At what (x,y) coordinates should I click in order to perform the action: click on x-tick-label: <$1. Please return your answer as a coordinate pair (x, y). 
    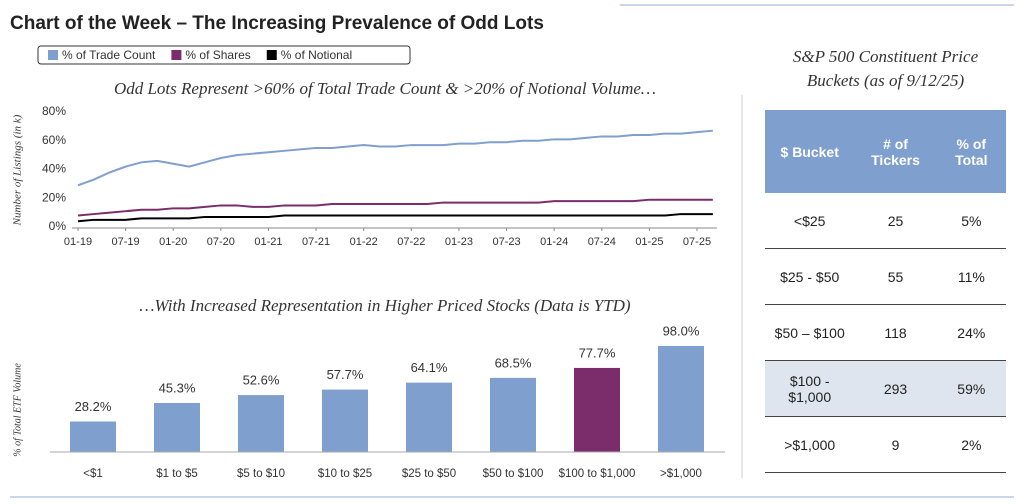
    Looking at the image, I should click on (93, 474).